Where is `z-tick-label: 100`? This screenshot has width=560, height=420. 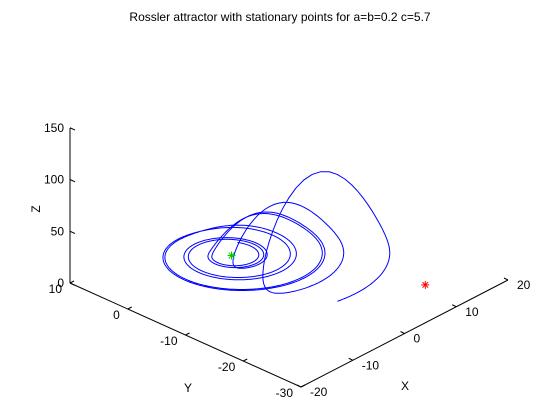
z-tick-label: 100 is located at coordinates (54, 180).